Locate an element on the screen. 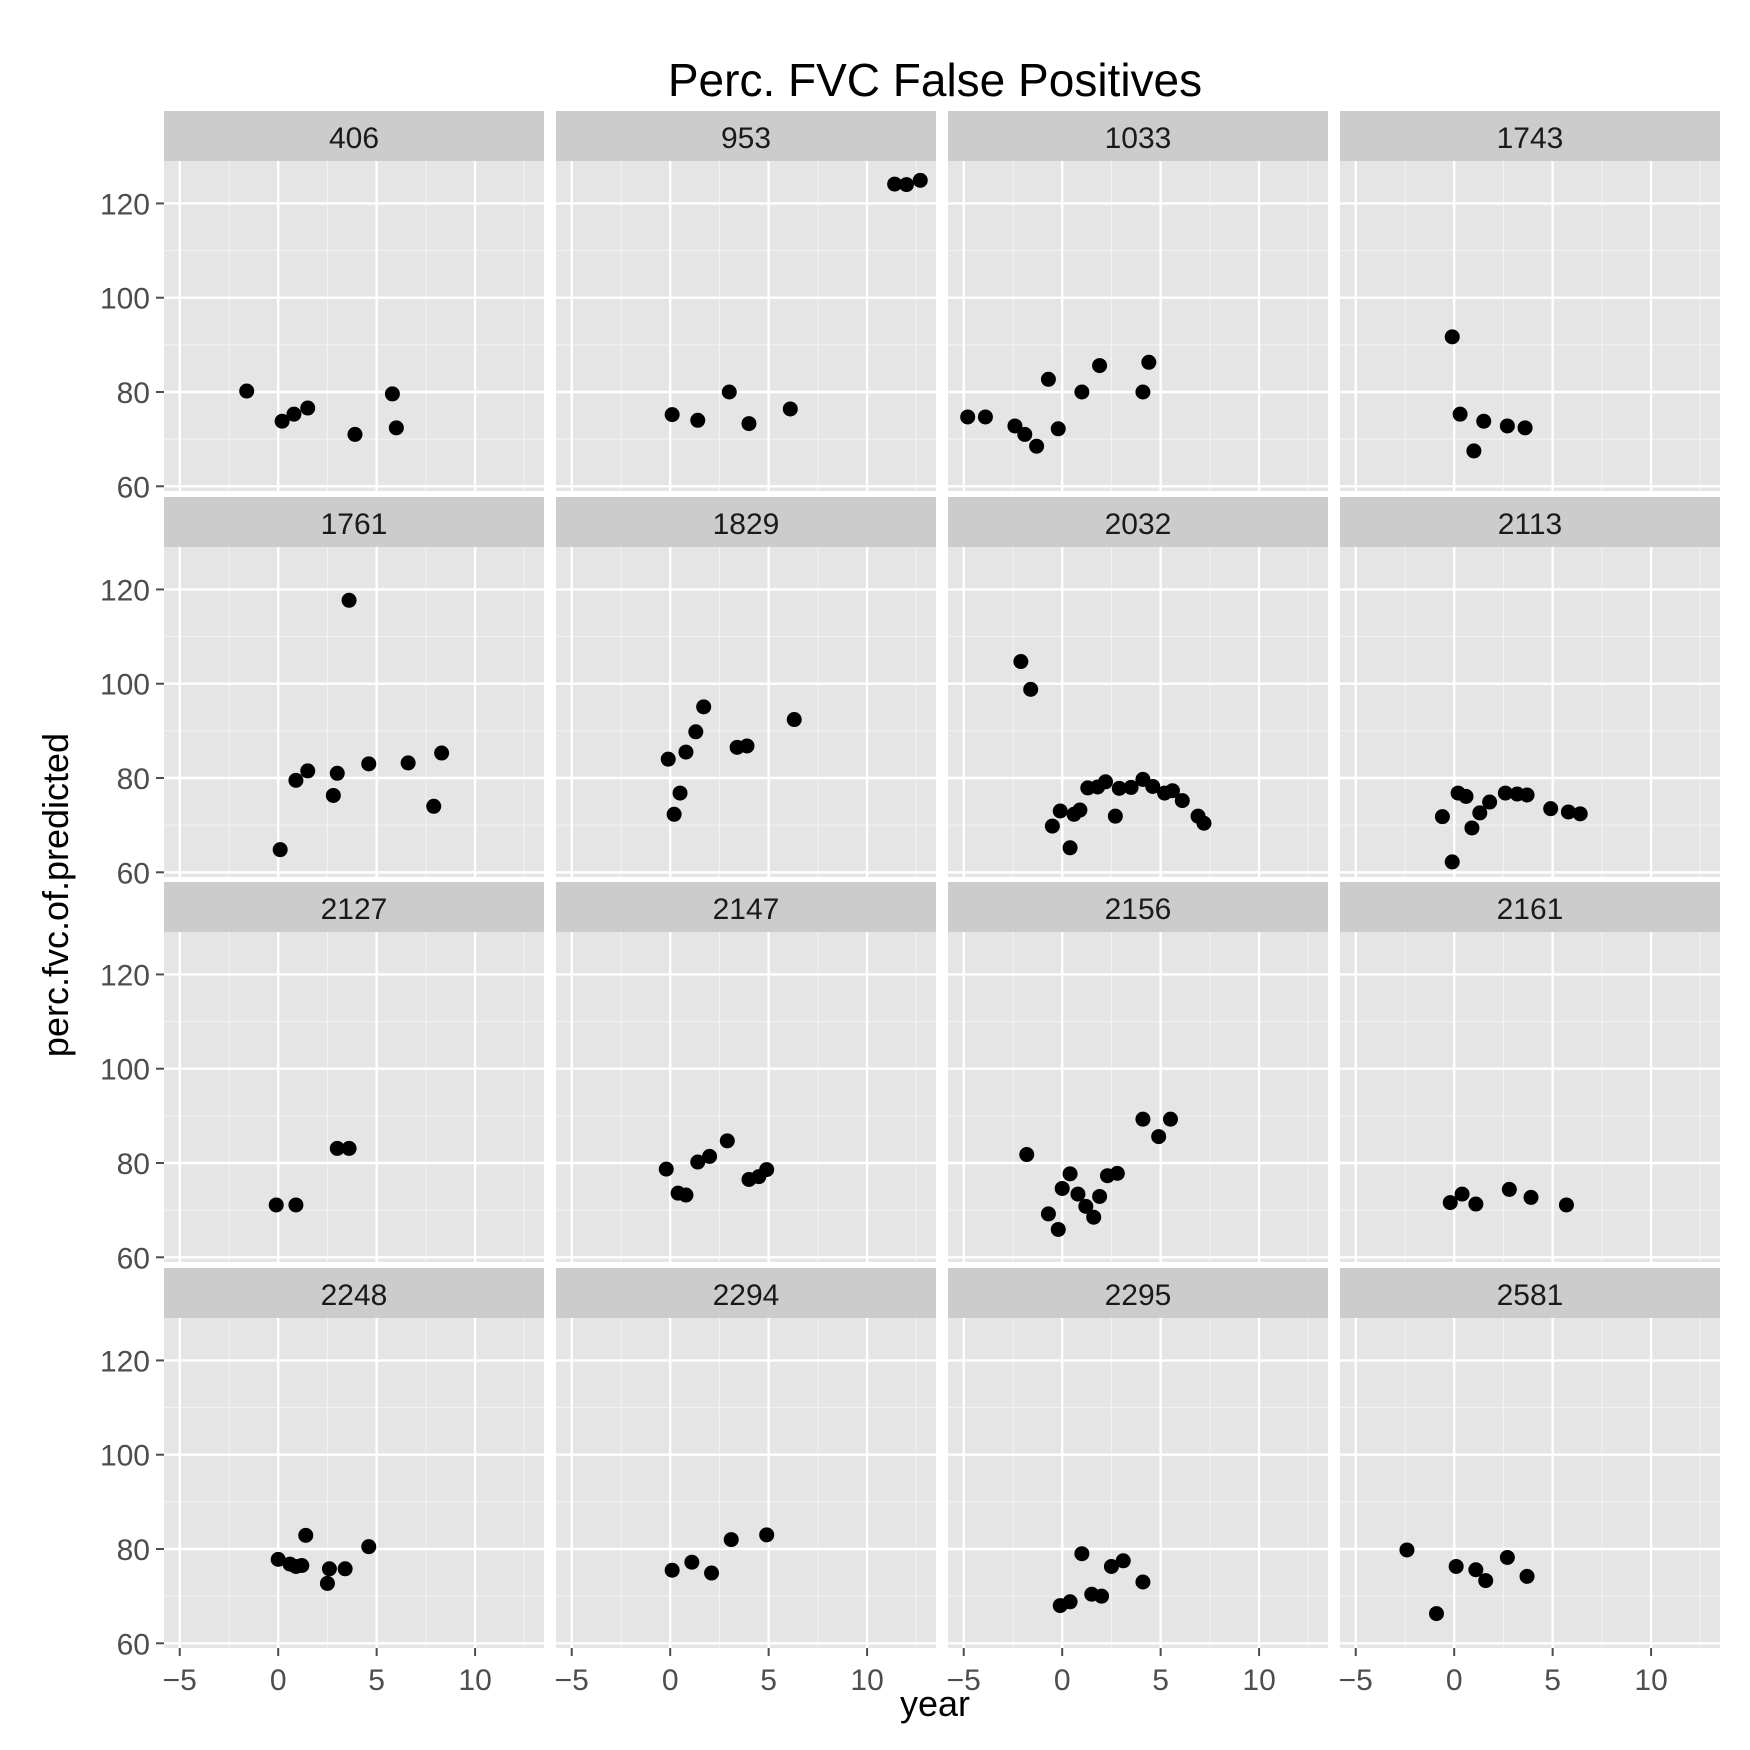  facet-strip-label: 2156 is located at coordinates (1138, 909).